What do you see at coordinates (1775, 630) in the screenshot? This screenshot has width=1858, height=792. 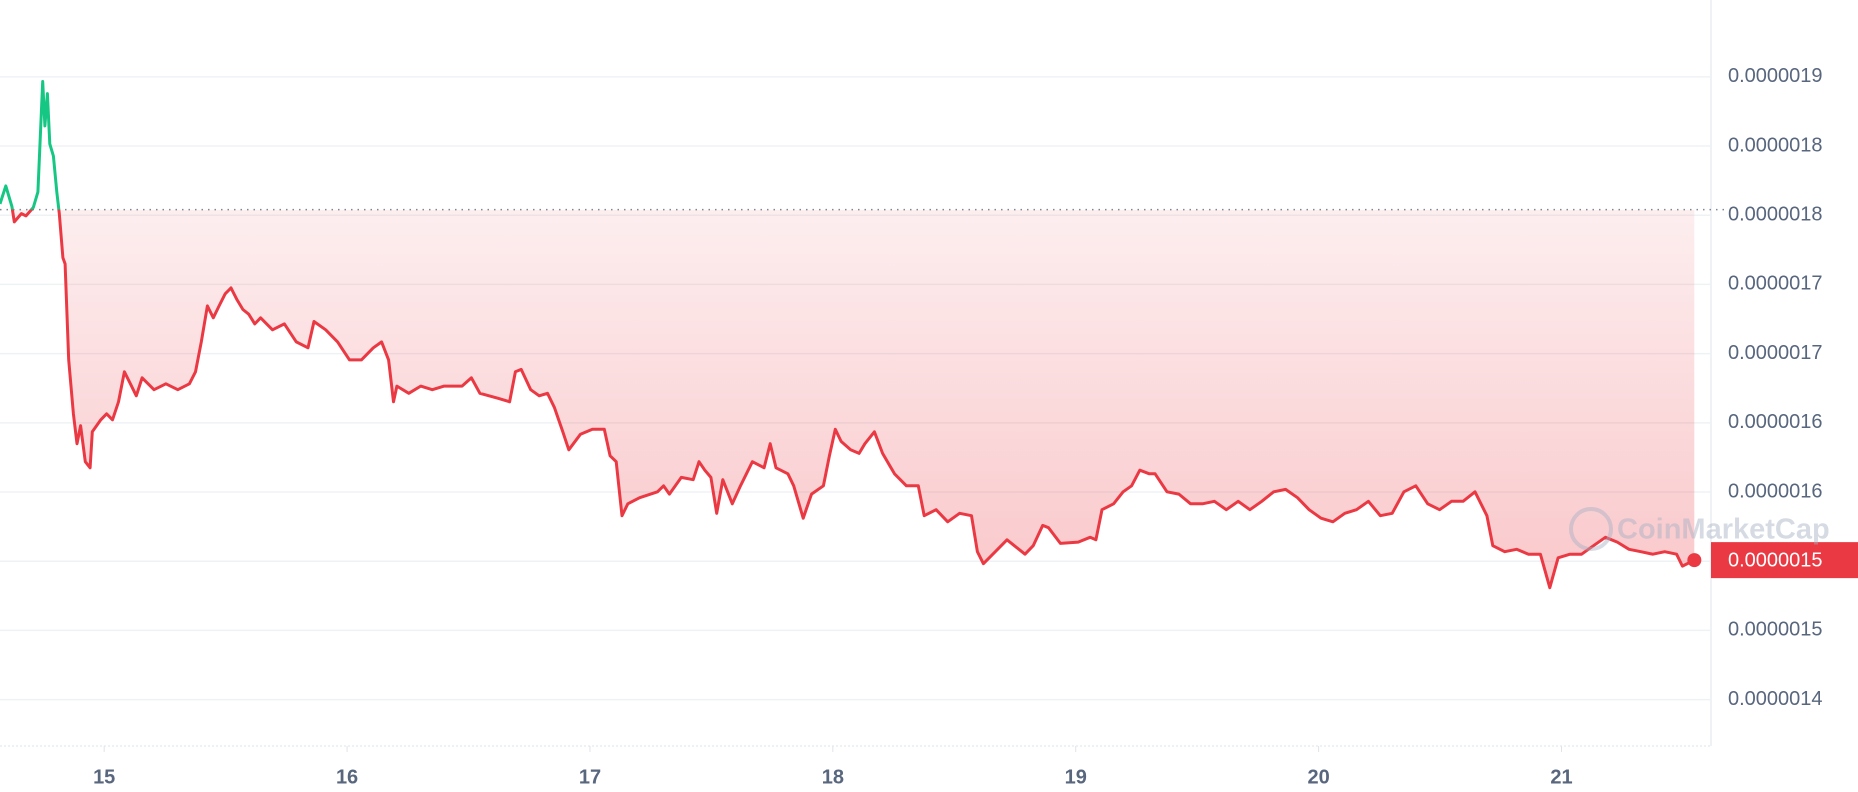 I see `y-tick-label: 0.0000015` at bounding box center [1775, 630].